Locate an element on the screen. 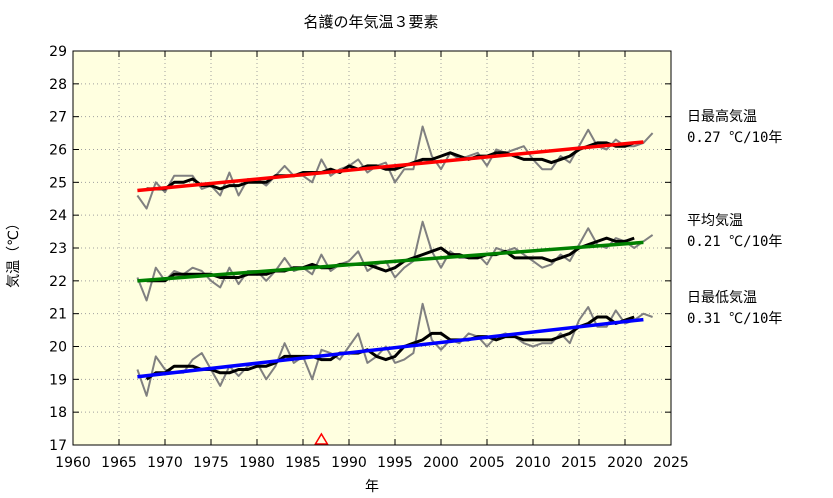 This screenshot has height=498, width=833. legend-rate-mean: 0.21 ℃/10年 is located at coordinates (734, 242).